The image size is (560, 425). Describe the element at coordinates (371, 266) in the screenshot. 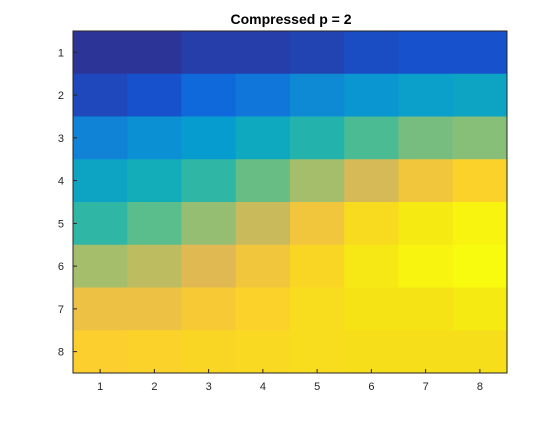

I see `heatmap-cell-r6-c6` at that location.